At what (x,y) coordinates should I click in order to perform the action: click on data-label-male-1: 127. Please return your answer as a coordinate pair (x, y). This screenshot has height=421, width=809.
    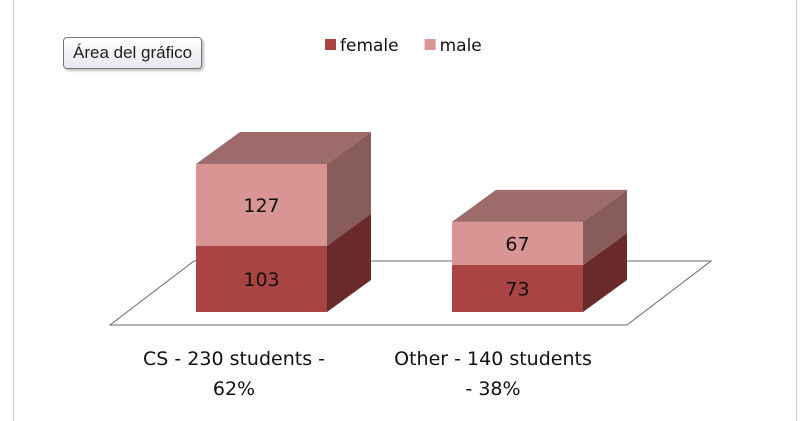
    Looking at the image, I should click on (261, 206).